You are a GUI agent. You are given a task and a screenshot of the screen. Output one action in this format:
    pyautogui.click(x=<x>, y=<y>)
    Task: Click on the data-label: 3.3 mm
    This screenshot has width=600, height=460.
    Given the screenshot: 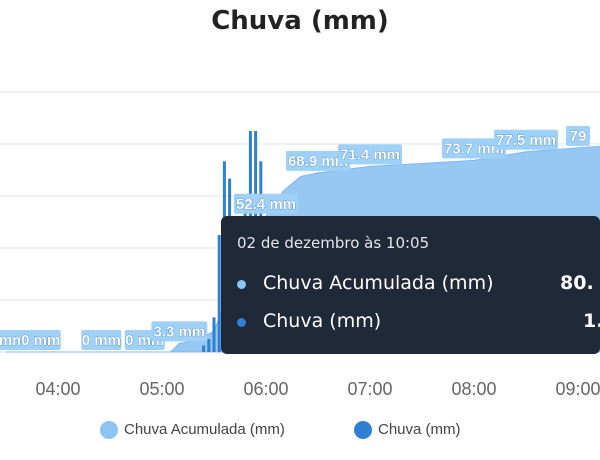 What is the action you would take?
    pyautogui.click(x=179, y=331)
    